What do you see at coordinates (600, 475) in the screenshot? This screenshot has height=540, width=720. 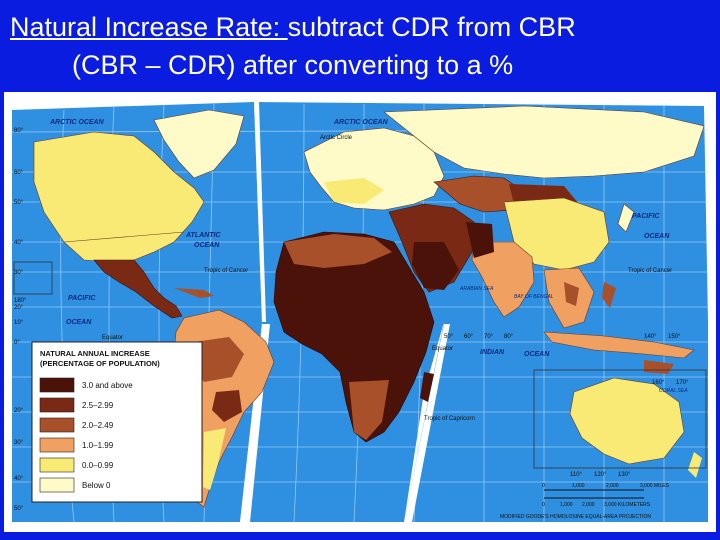 I see `lon-label-120: 120°` at bounding box center [600, 475].